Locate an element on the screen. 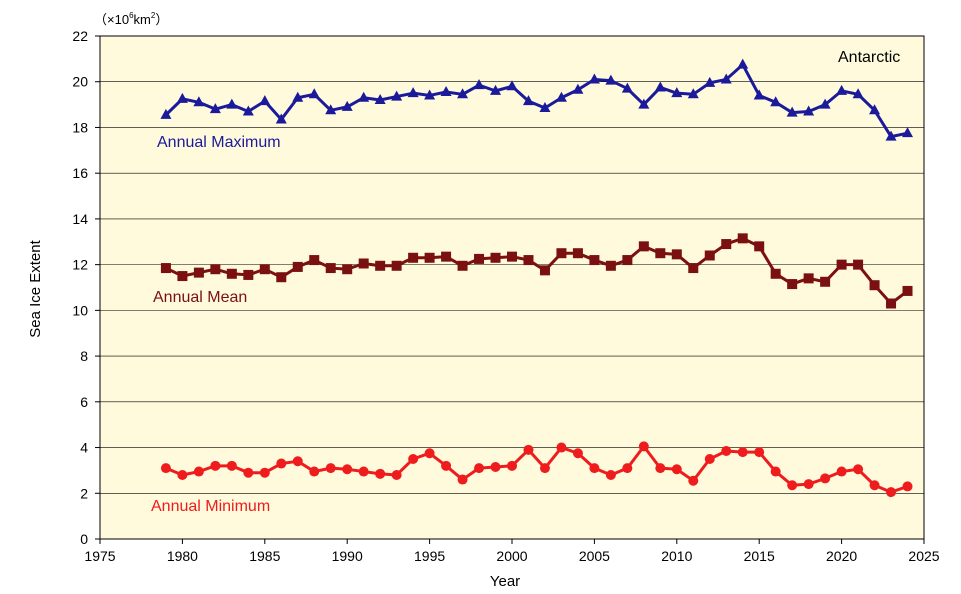 Image resolution: width=961 pixels, height=594 pixels. series-annual-maximum is located at coordinates (537, 99).